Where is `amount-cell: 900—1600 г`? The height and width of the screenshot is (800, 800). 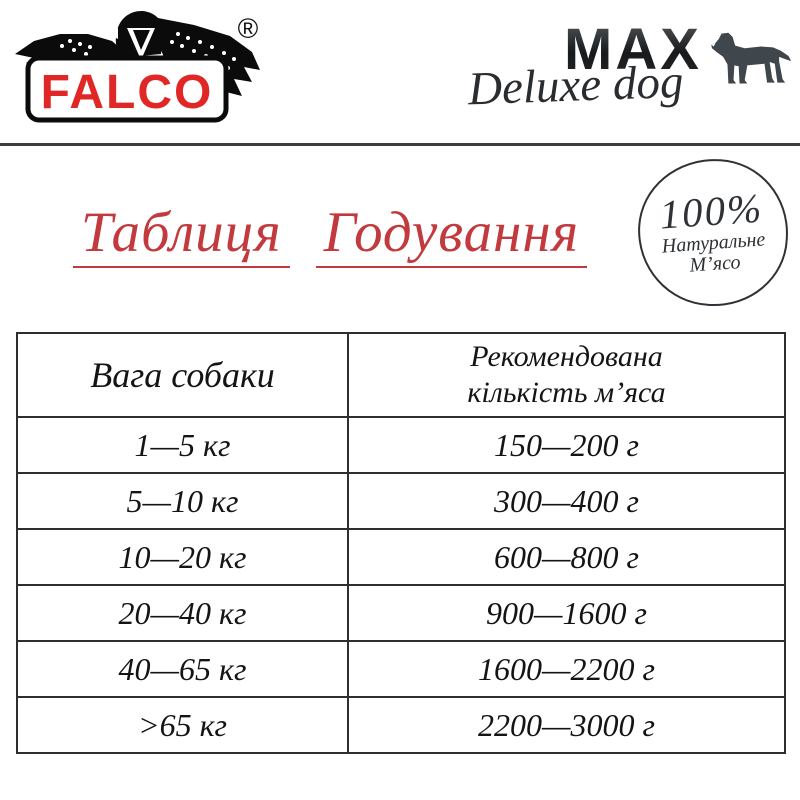 amount-cell: 900—1600 г is located at coordinates (566, 613).